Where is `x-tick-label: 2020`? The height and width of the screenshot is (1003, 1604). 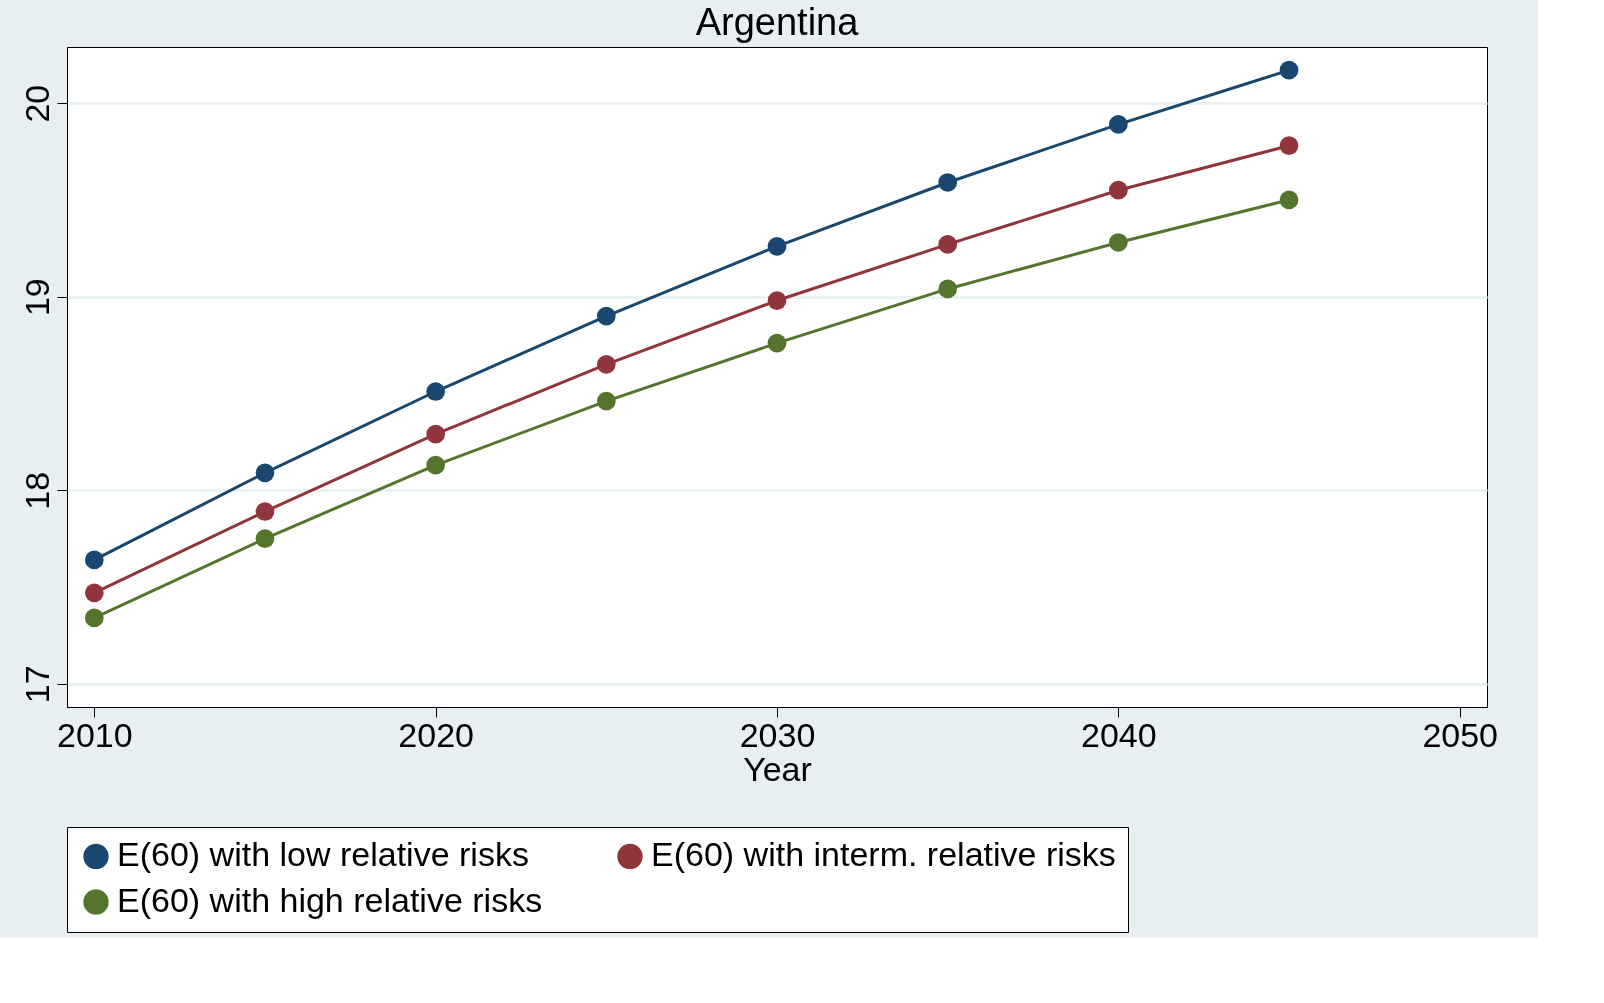
x-tick-label: 2020 is located at coordinates (436, 734).